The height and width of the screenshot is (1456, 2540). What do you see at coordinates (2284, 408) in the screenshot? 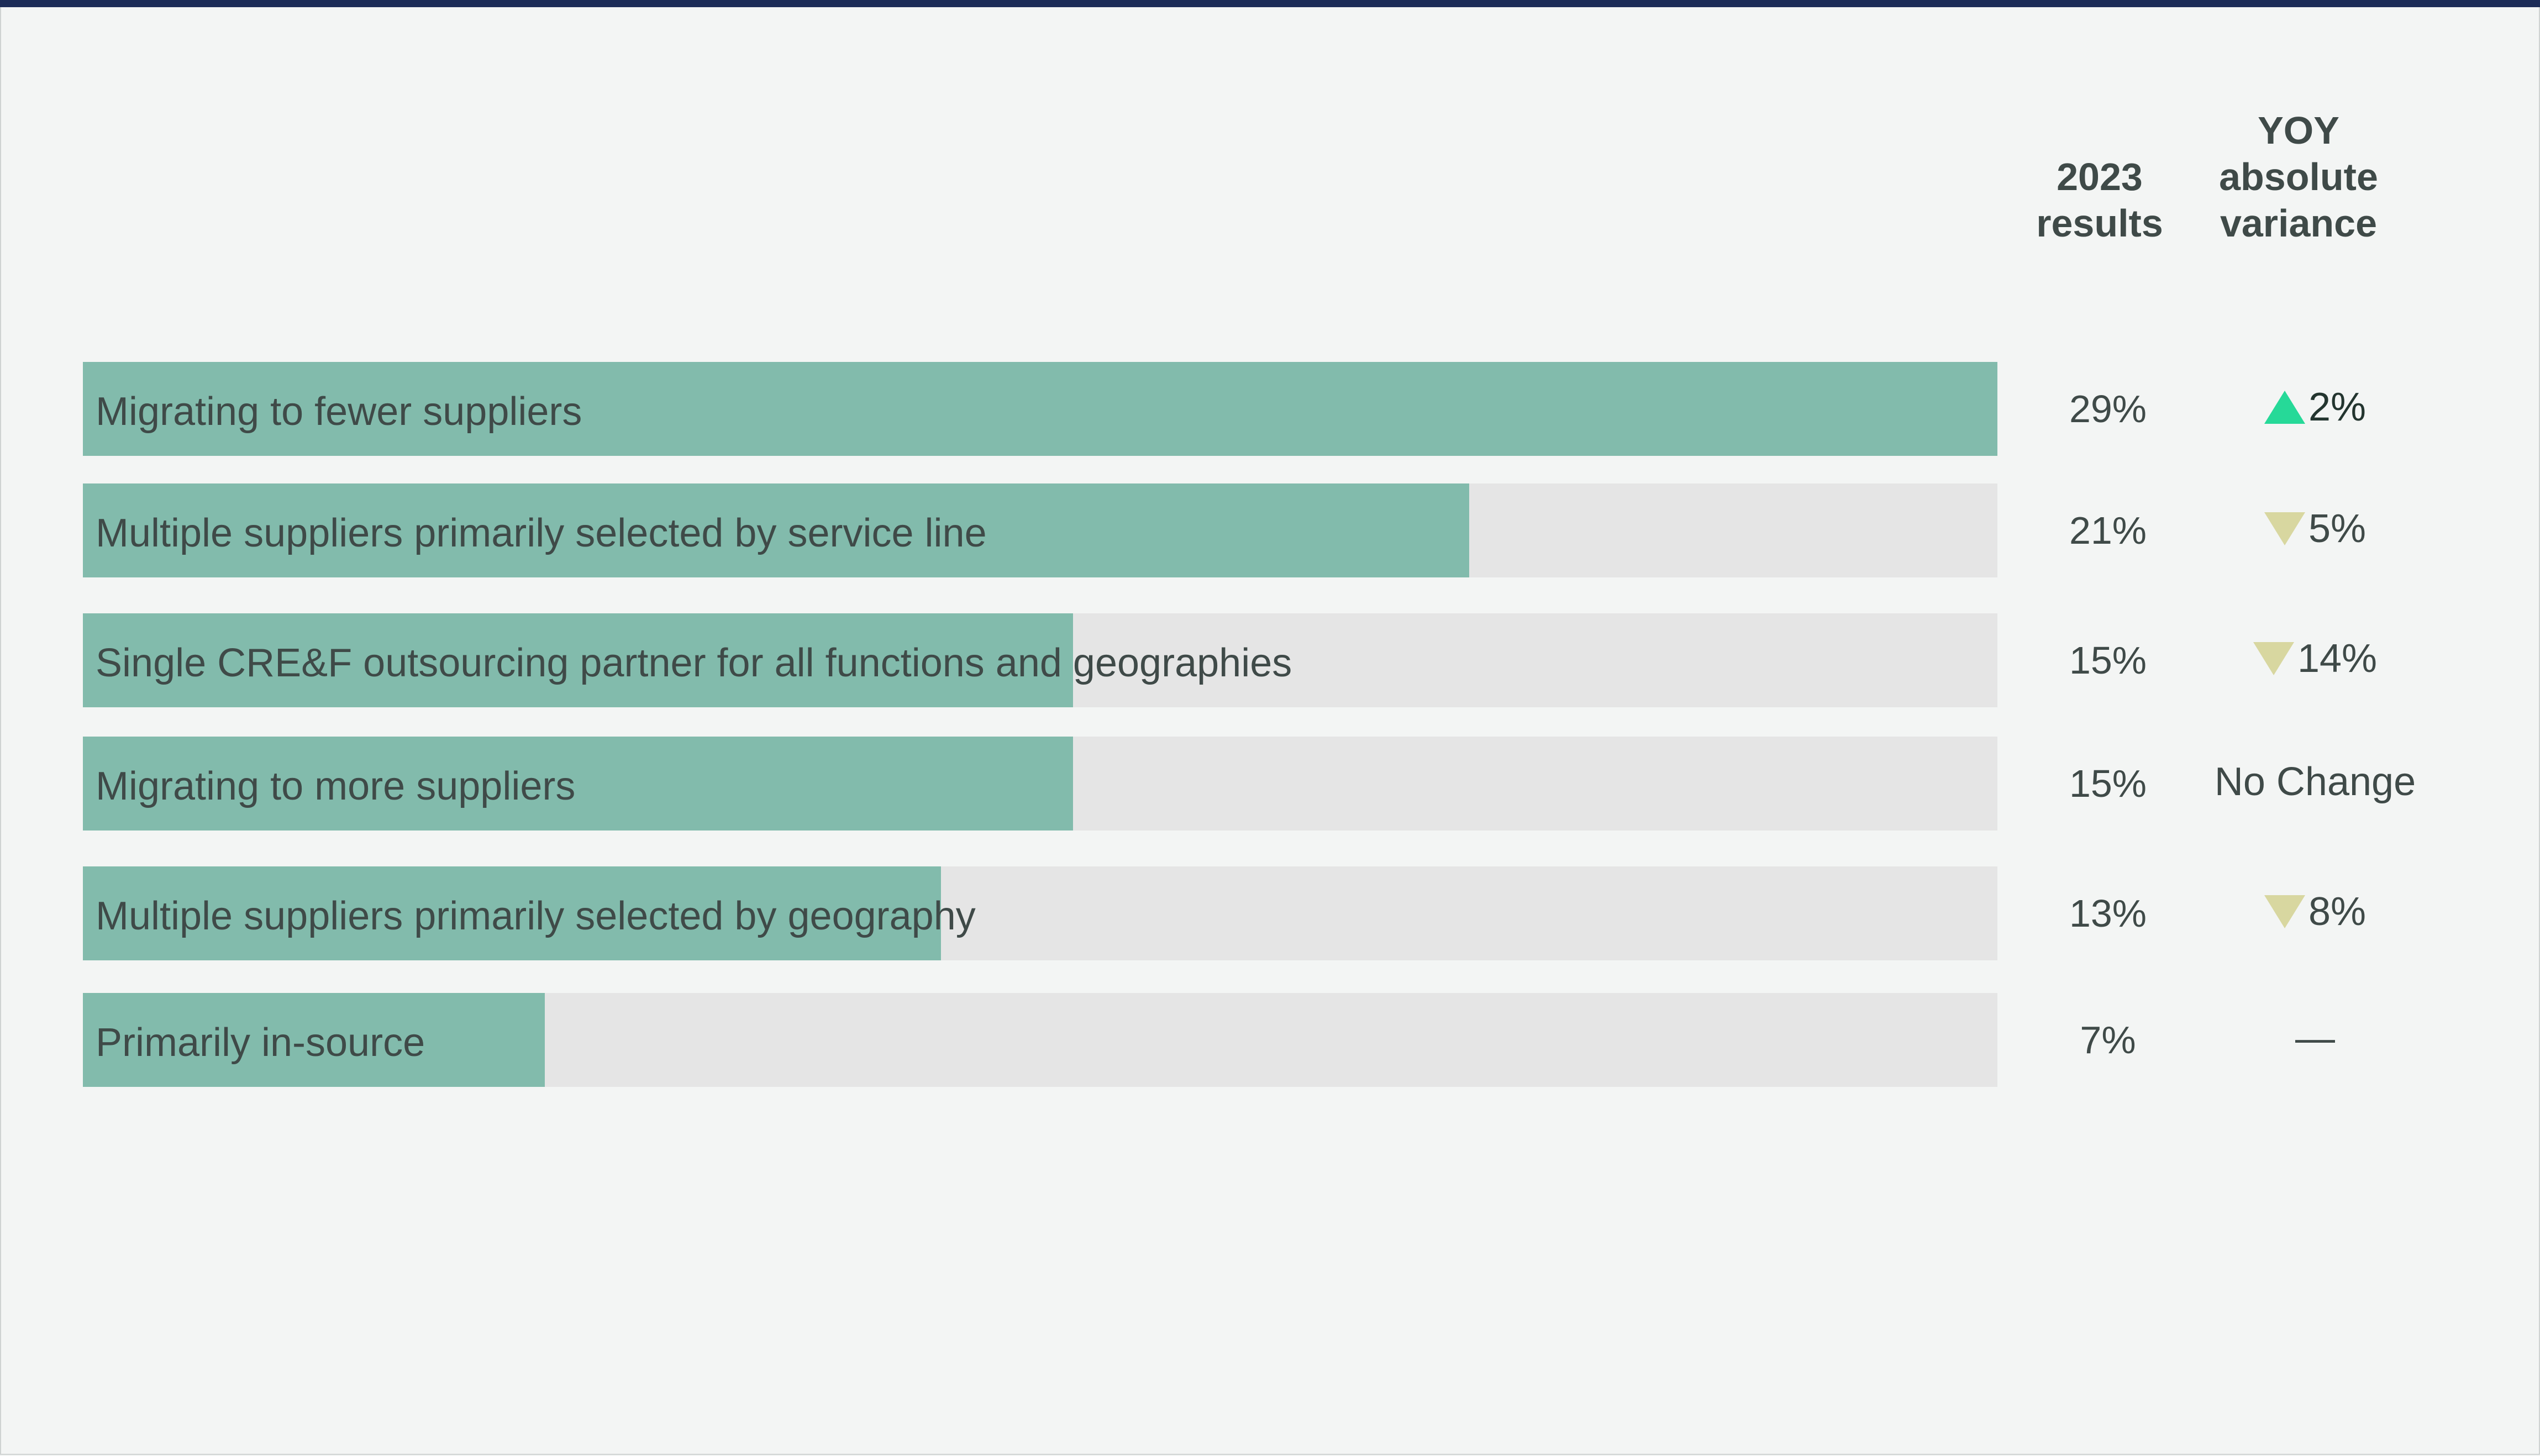
I see `triangle-up-icon` at bounding box center [2284, 408].